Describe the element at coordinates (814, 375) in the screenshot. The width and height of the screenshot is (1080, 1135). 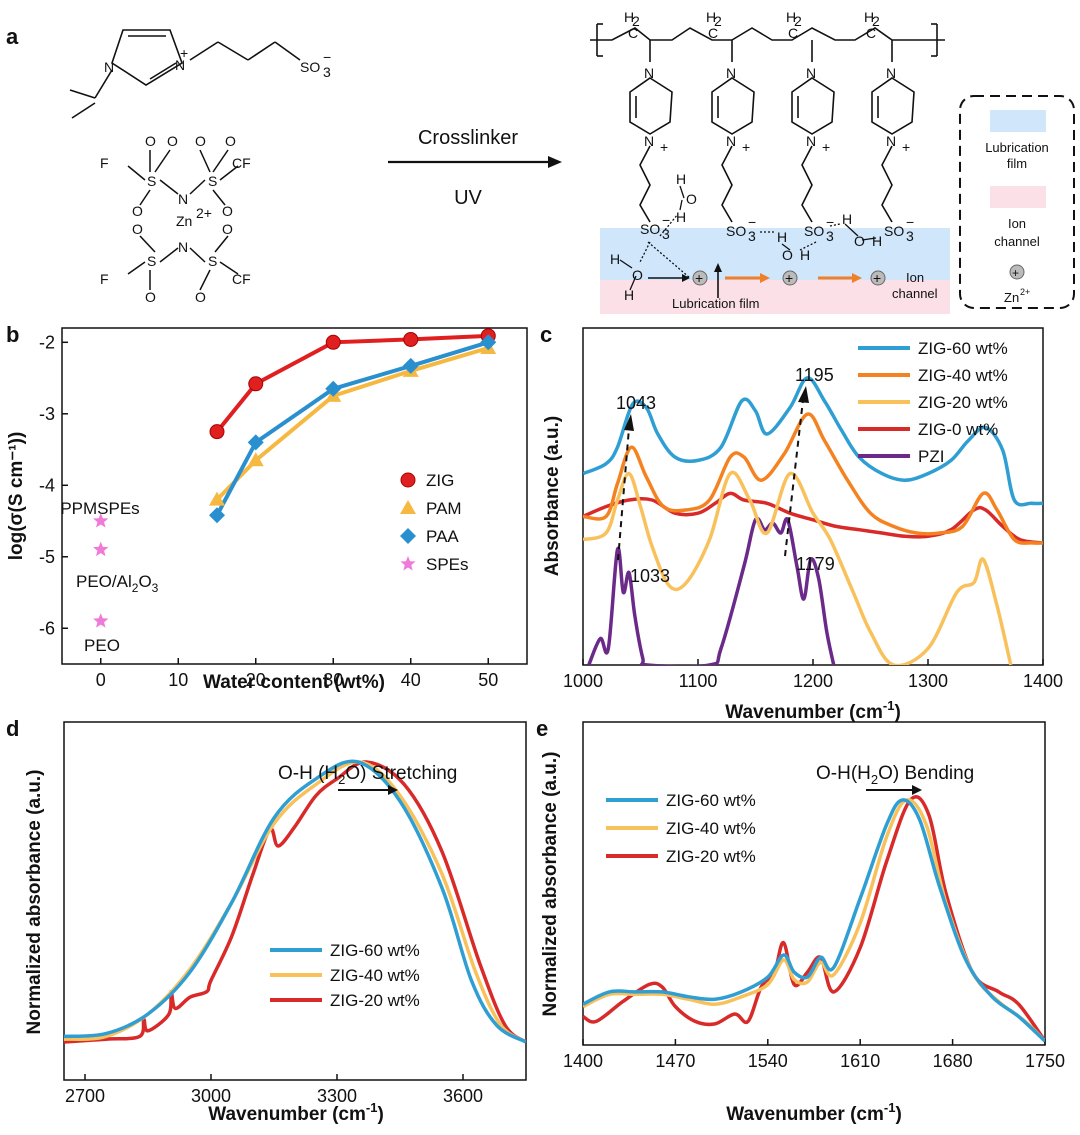
I see `peak-label-1195: 1195` at that location.